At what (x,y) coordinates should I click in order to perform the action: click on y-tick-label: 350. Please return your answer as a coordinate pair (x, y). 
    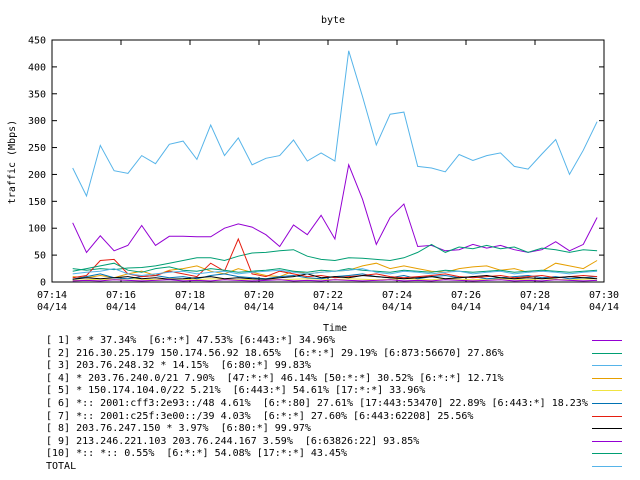
    Looking at the image, I should click on (37, 94).